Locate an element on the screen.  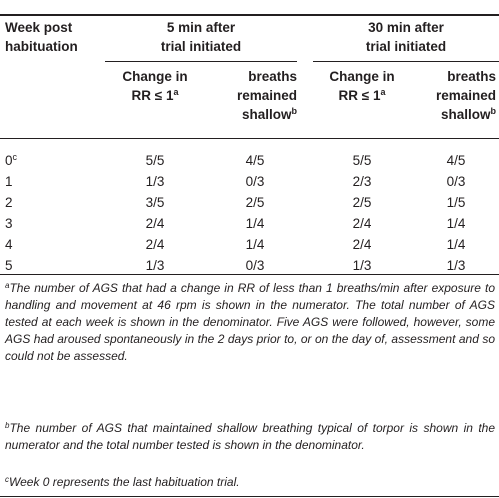
change-rr-30min-cell: 5/5 is located at coordinates (362, 160).